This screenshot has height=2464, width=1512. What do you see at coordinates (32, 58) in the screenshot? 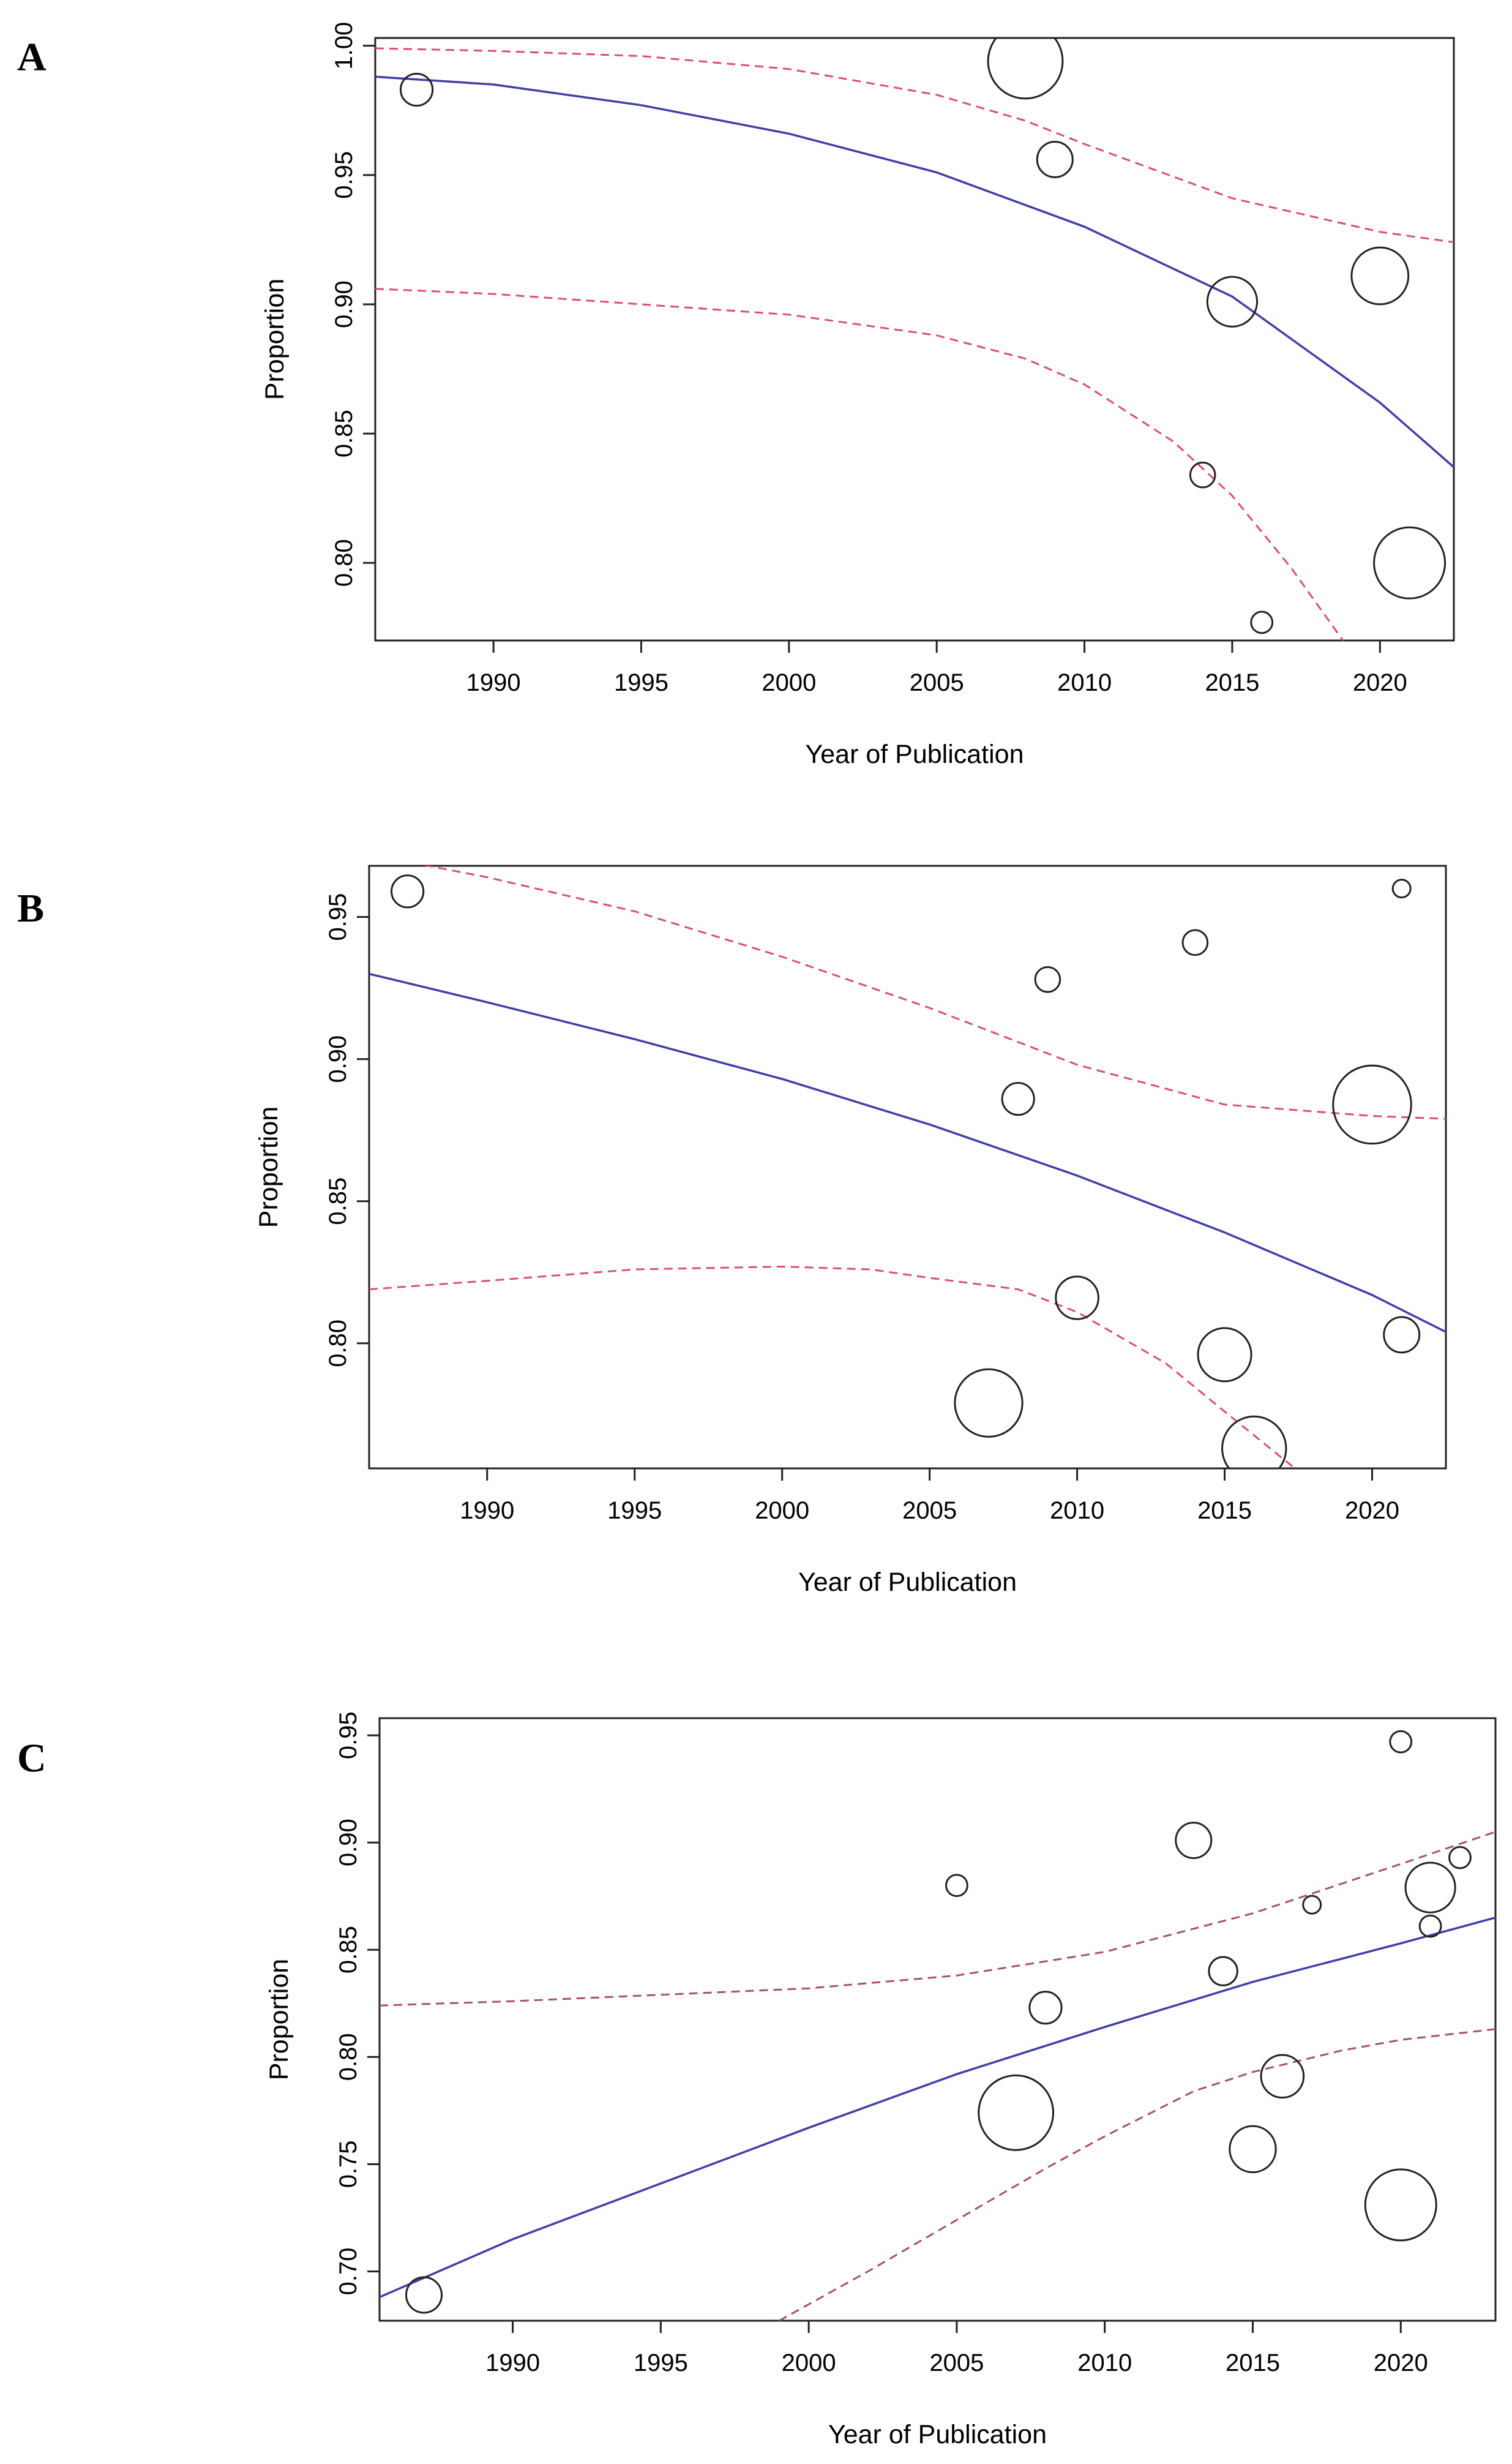
I see `panel-letter-a: A` at bounding box center [32, 58].